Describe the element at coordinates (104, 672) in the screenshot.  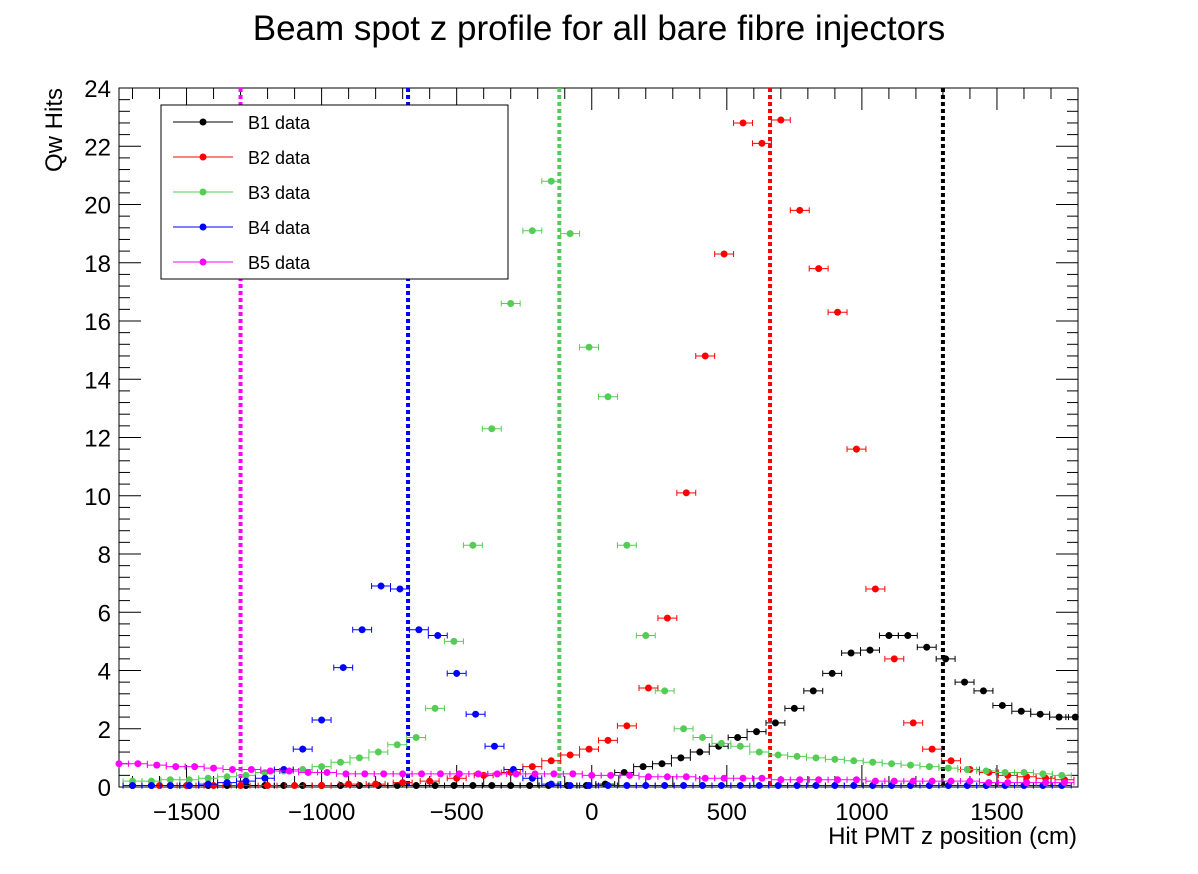
I see `y-tick-label: 4` at that location.